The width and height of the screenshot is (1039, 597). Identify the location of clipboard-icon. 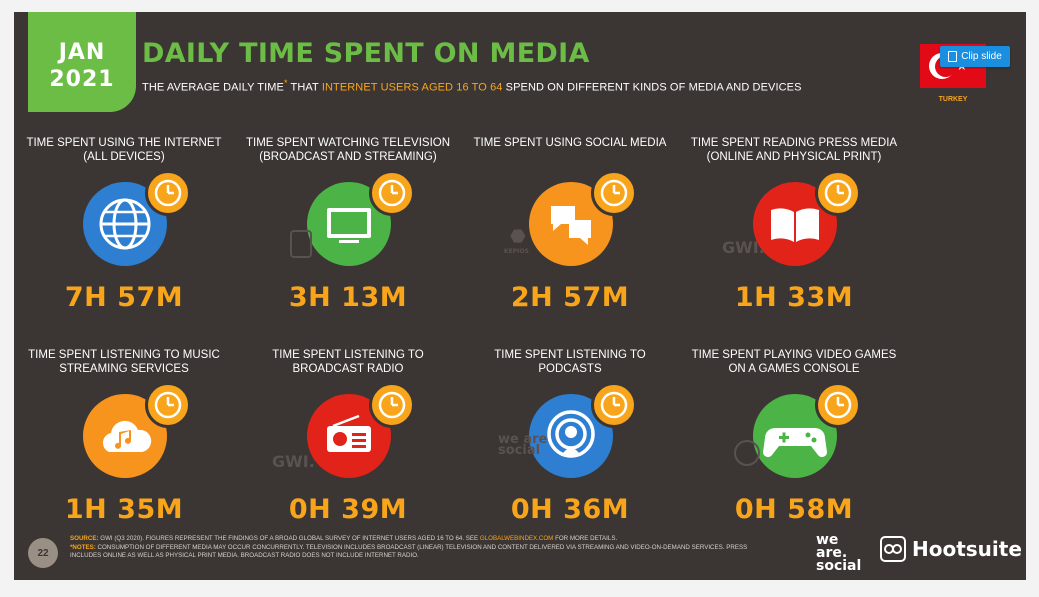
(953, 56).